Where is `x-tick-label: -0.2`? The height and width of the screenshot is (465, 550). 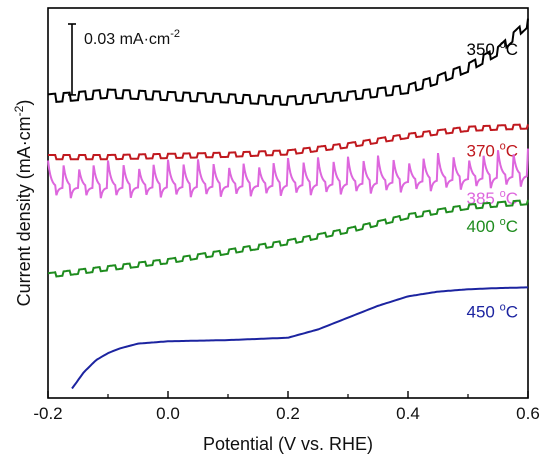
x-tick-label: -0.2 is located at coordinates (47, 413).